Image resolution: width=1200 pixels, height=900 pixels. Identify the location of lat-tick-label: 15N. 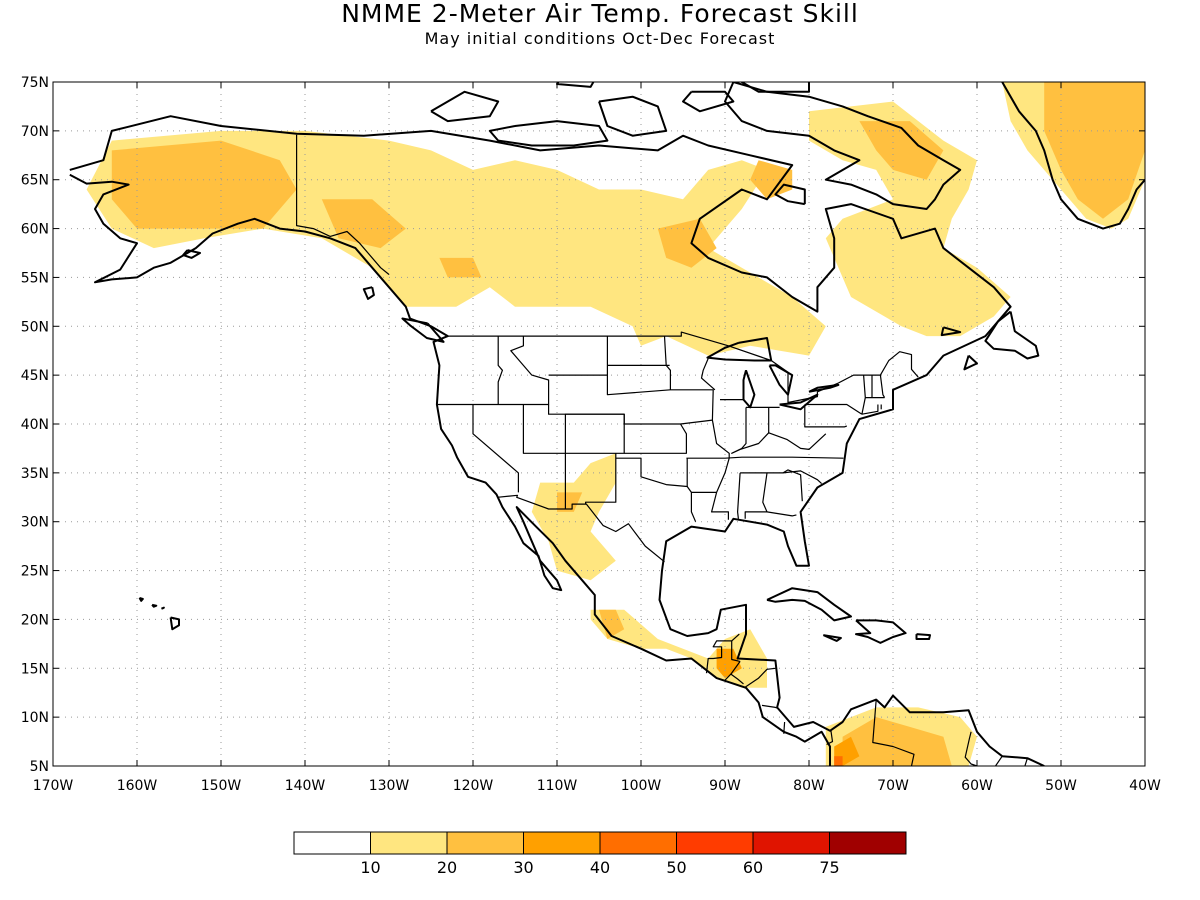
(35, 669).